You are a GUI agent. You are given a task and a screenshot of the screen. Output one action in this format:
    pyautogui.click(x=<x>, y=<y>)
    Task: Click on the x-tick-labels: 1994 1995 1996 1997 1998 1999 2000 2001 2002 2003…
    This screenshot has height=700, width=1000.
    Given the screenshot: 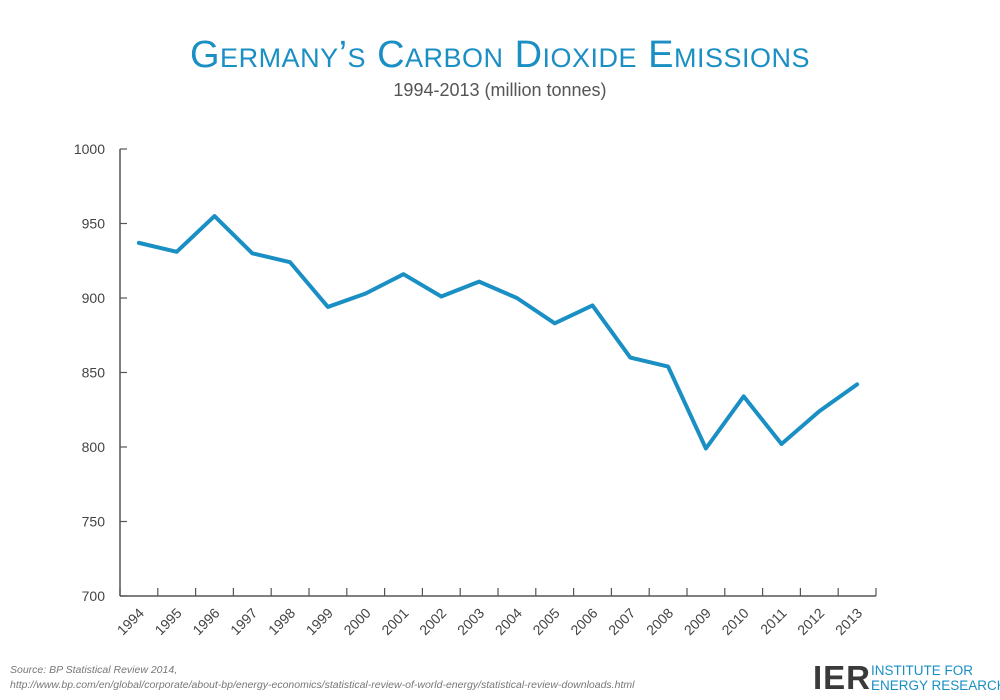 What is the action you would take?
    pyautogui.click(x=490, y=621)
    